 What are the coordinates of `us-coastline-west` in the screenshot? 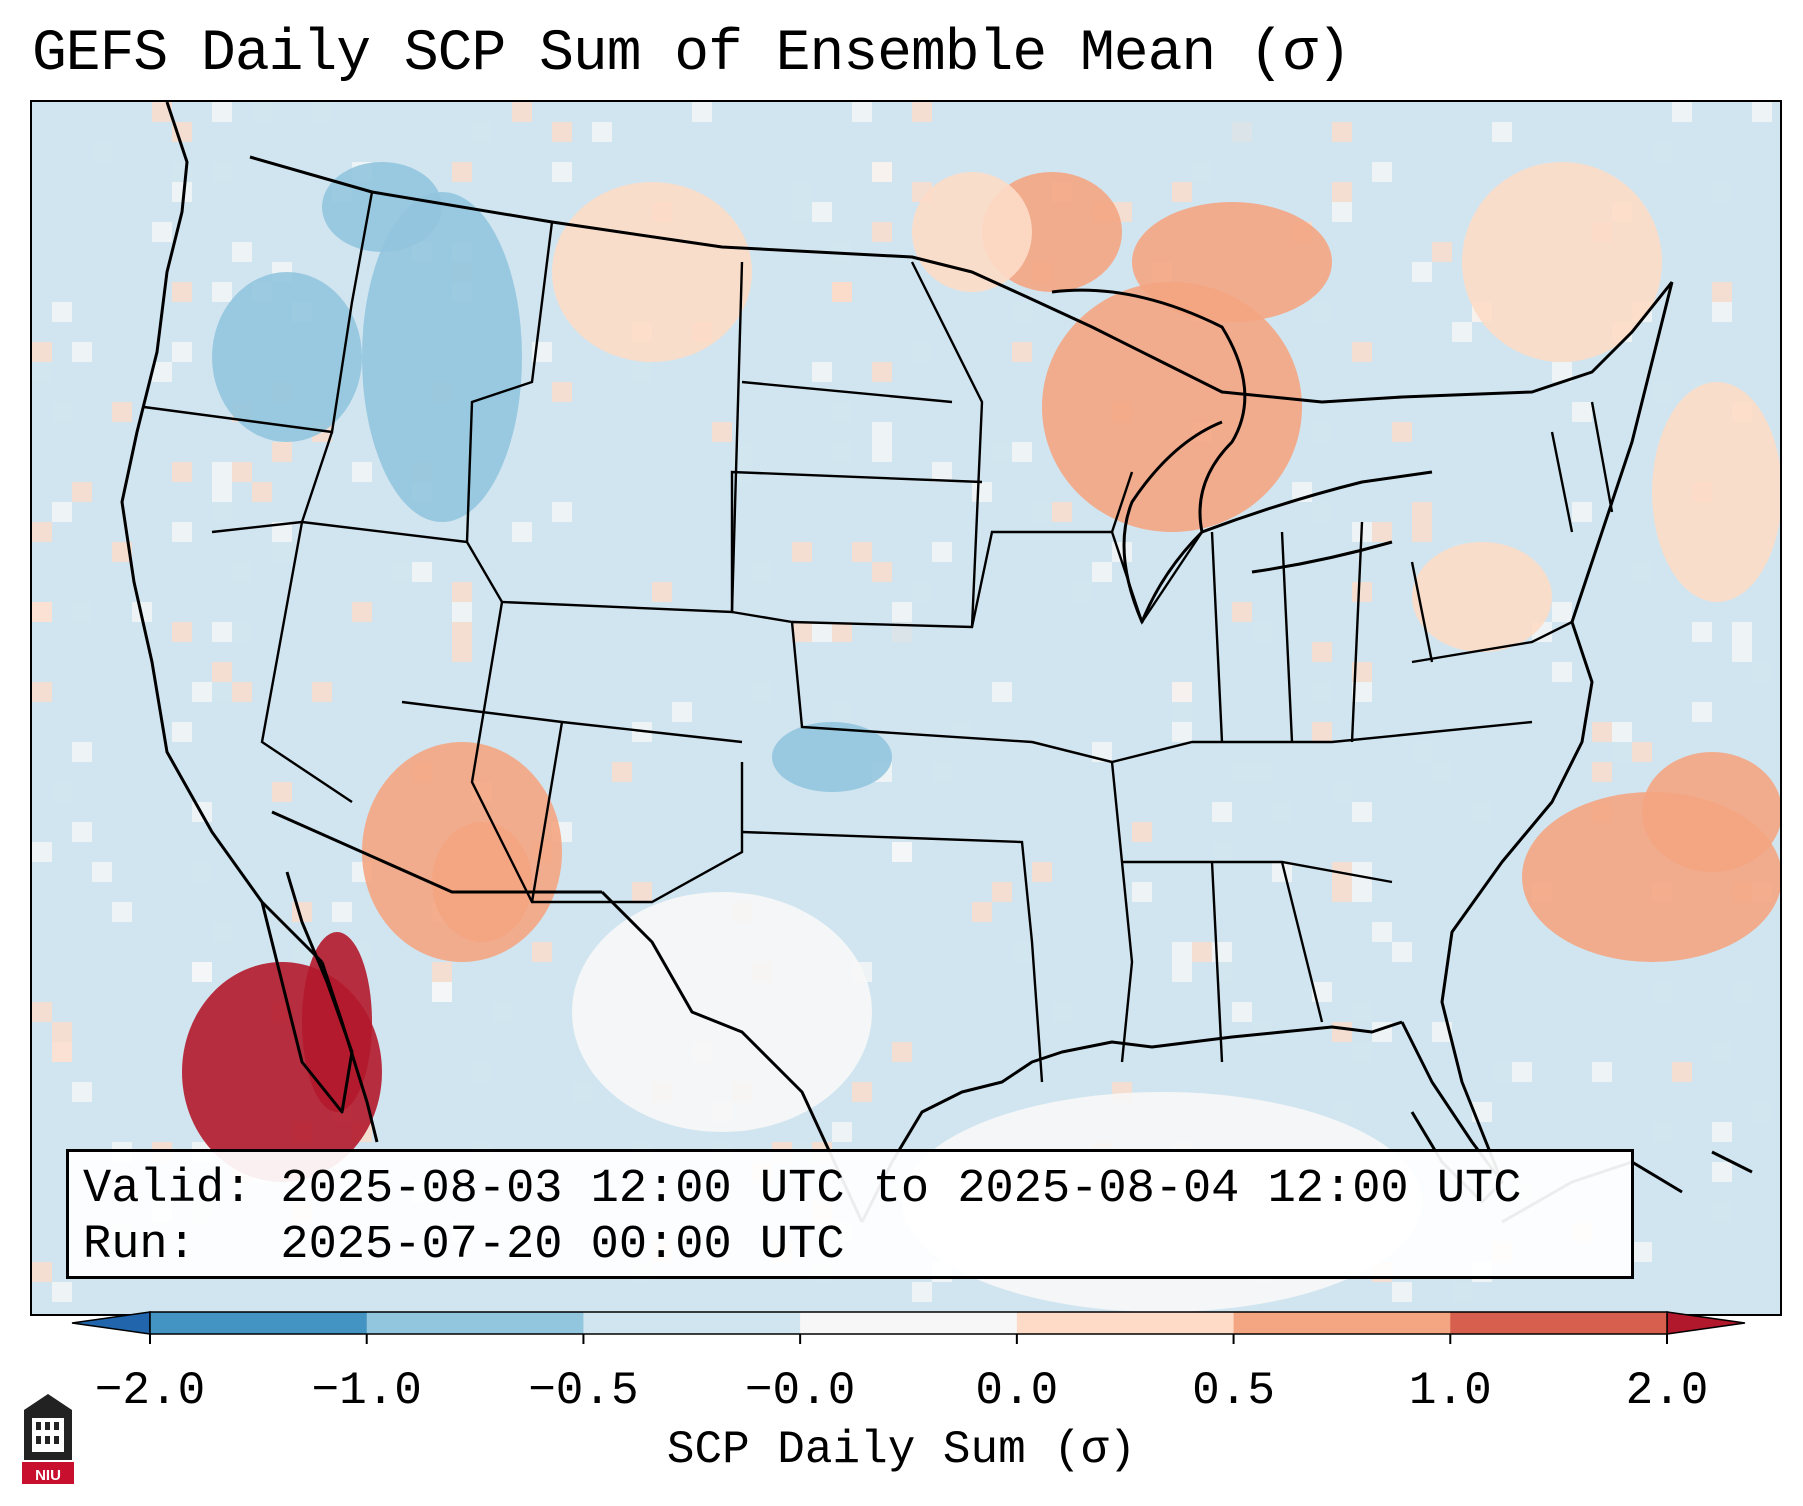 It's located at (222, 533).